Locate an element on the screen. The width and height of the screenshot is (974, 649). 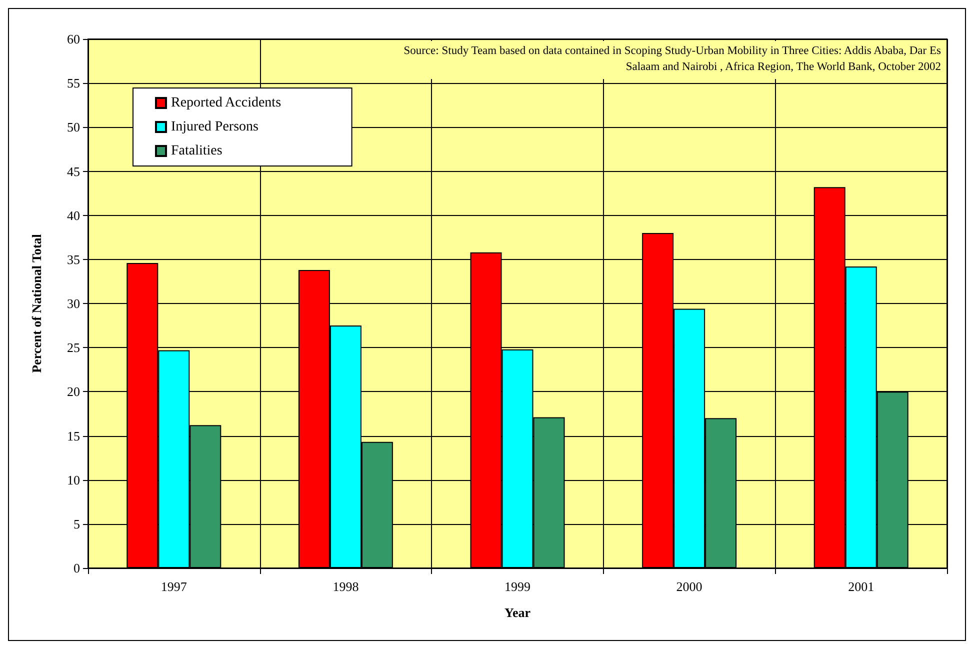
y-tick-label: 15 is located at coordinates (73, 436).